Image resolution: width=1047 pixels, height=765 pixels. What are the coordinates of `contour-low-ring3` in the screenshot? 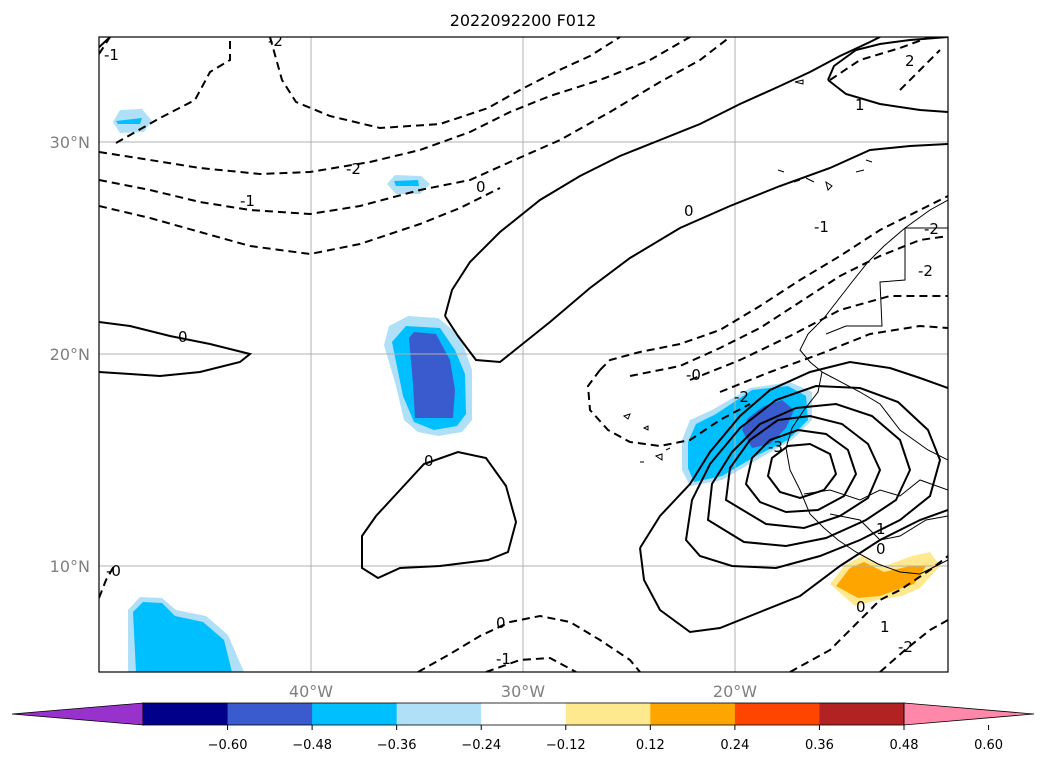 It's located at (803, 472).